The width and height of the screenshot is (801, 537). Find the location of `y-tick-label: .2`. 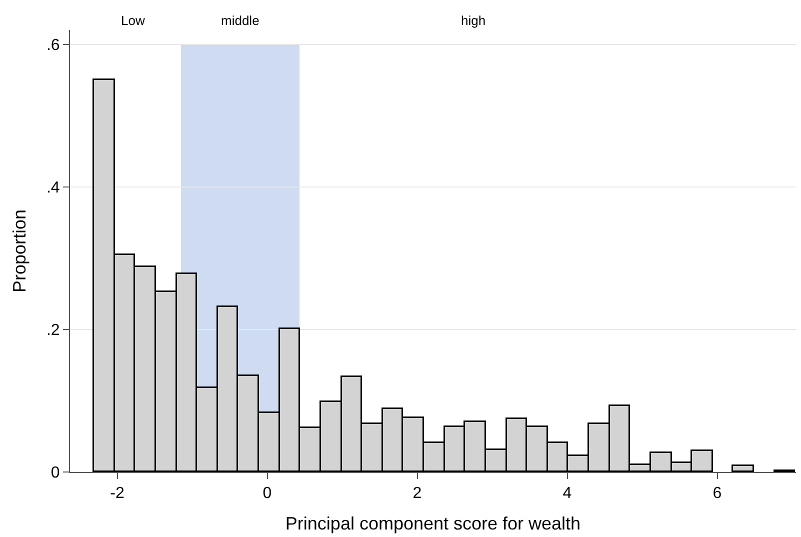

y-tick-label: .2 is located at coordinates (53, 331).